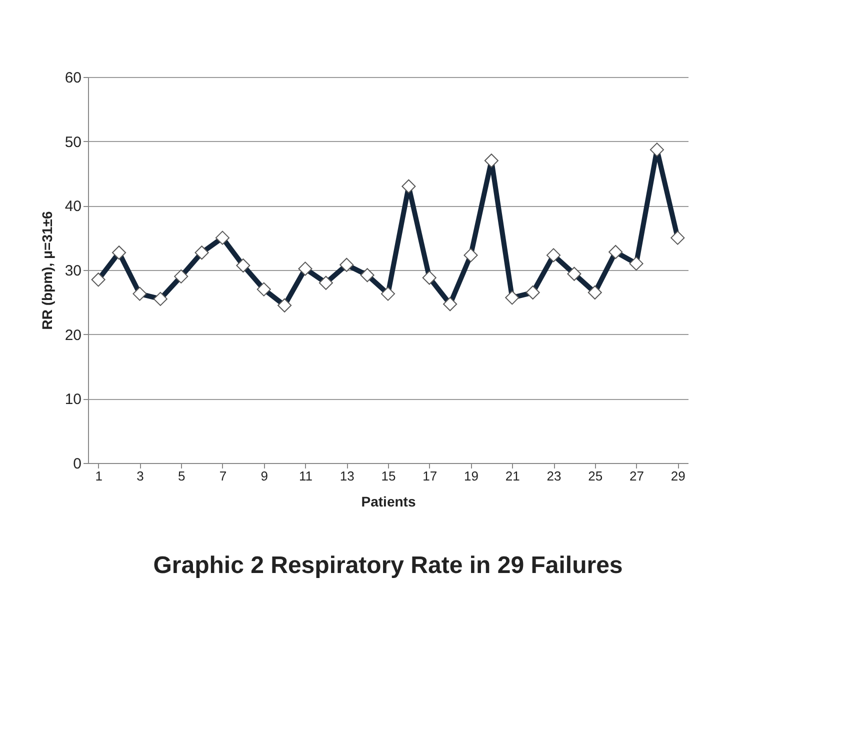 Image resolution: width=847 pixels, height=733 pixels. Describe the element at coordinates (388, 476) in the screenshot. I see `x-tick-label: 15` at that location.